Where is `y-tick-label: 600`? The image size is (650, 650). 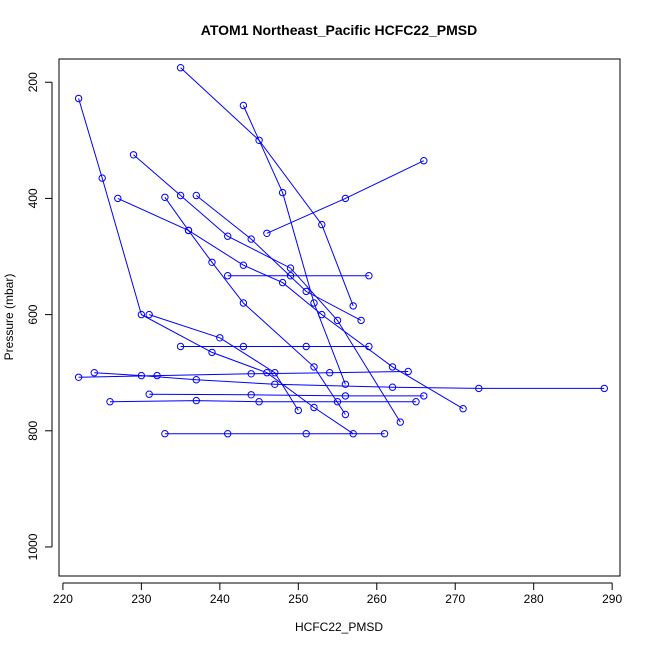
y-tick-label: 600 is located at coordinates (33, 314).